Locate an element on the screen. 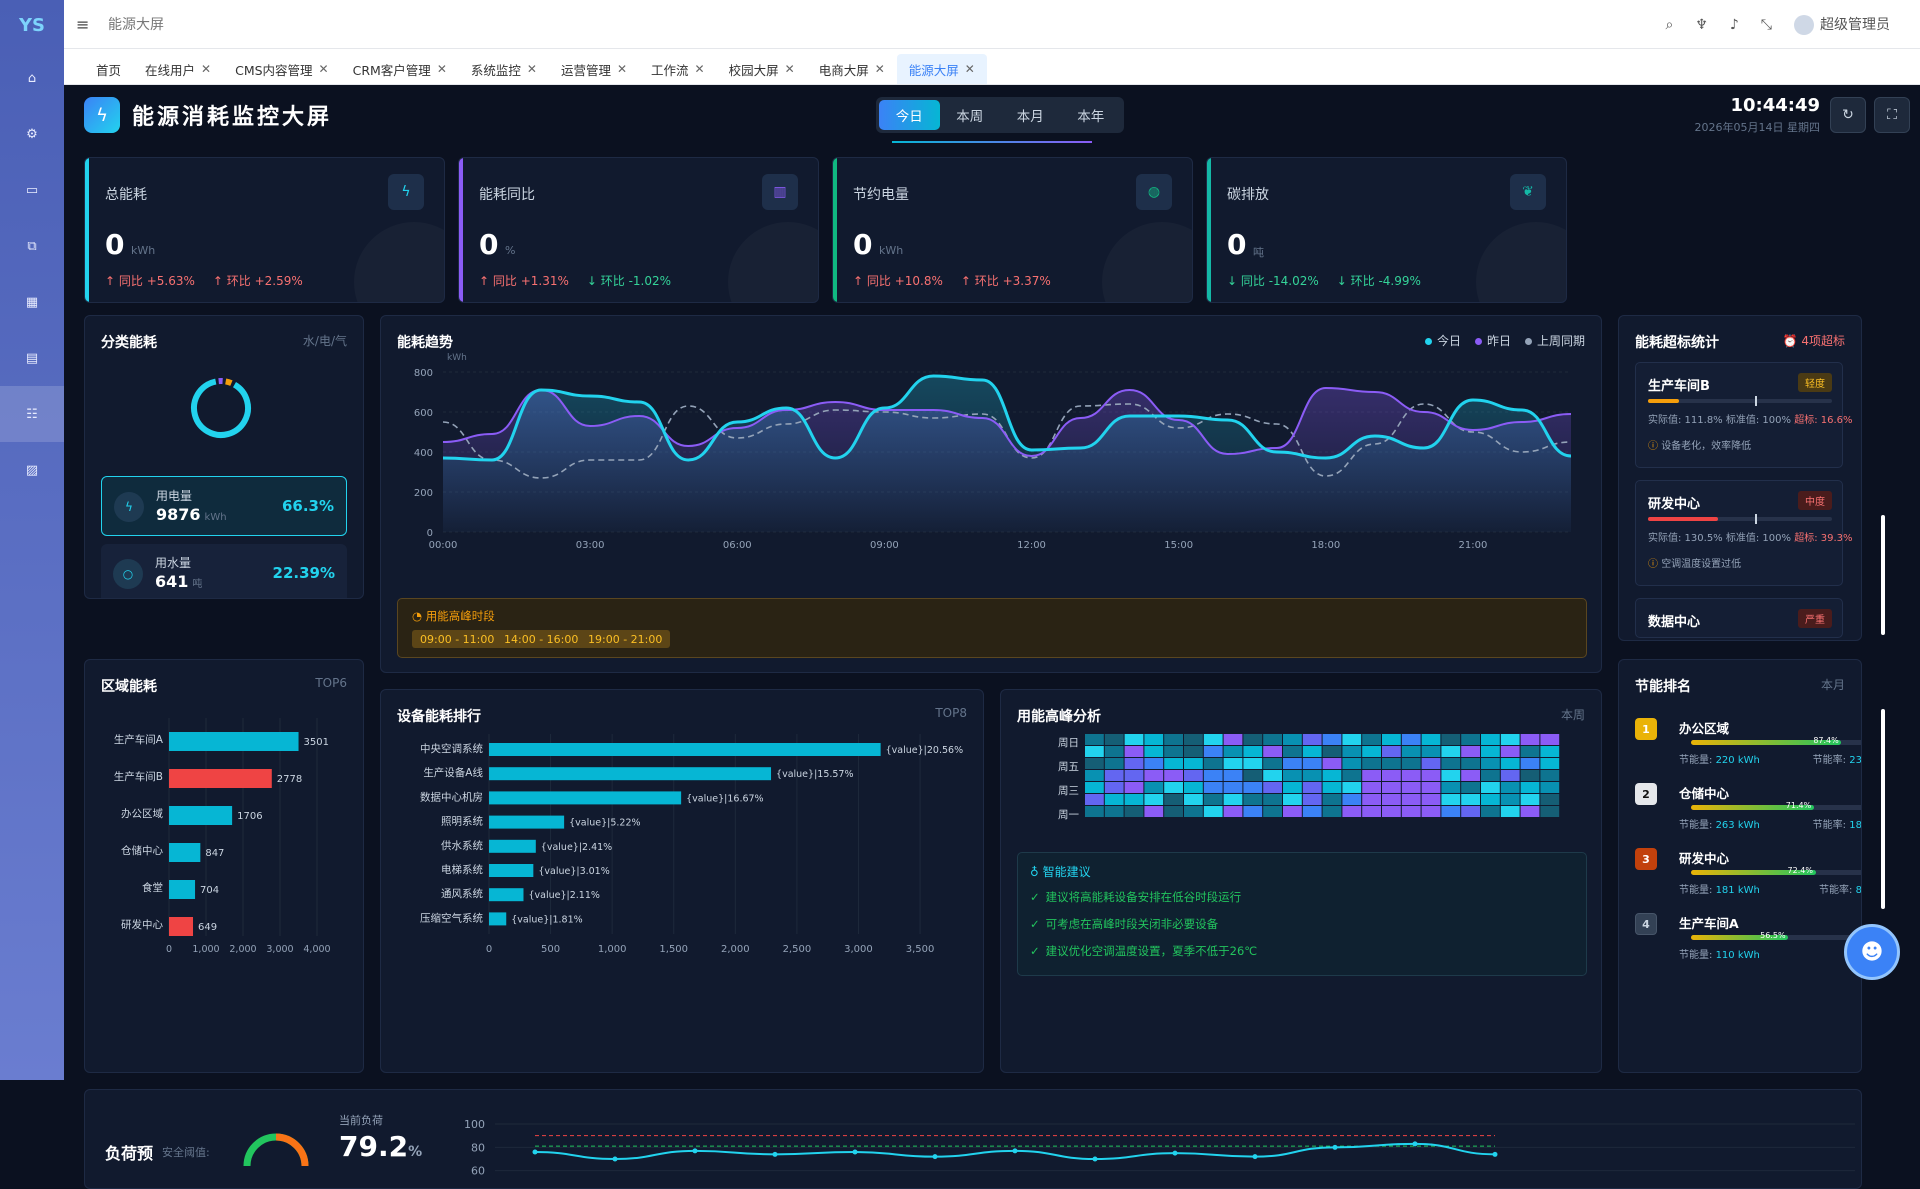 The width and height of the screenshot is (1920, 1189). tab-1: 在线用户 ✕ is located at coordinates (178, 69).